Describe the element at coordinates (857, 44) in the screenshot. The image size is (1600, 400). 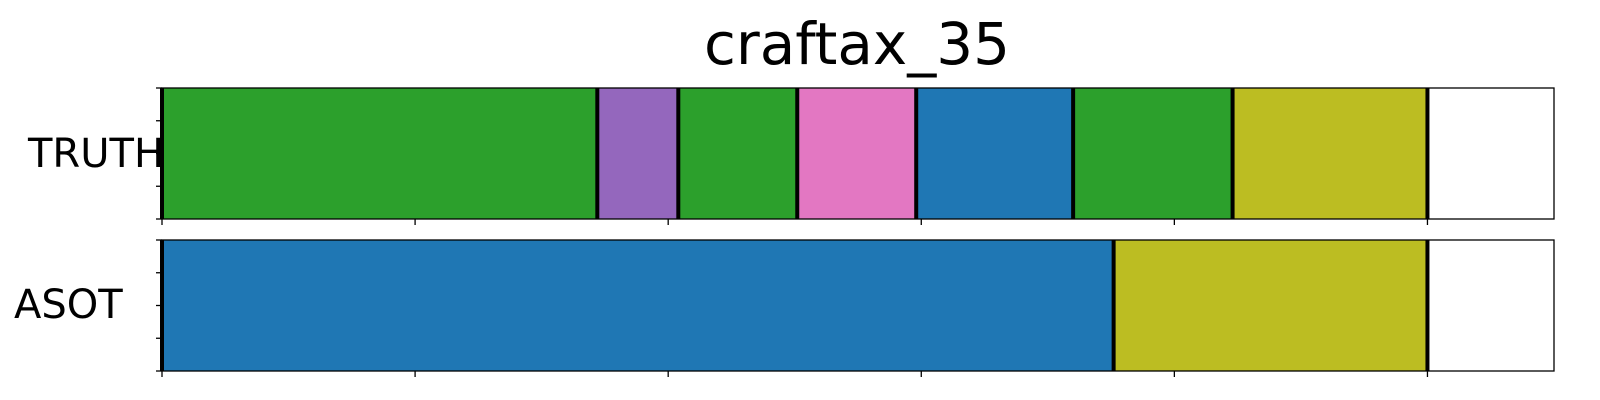
I see `chart-title: craftax_35` at that location.